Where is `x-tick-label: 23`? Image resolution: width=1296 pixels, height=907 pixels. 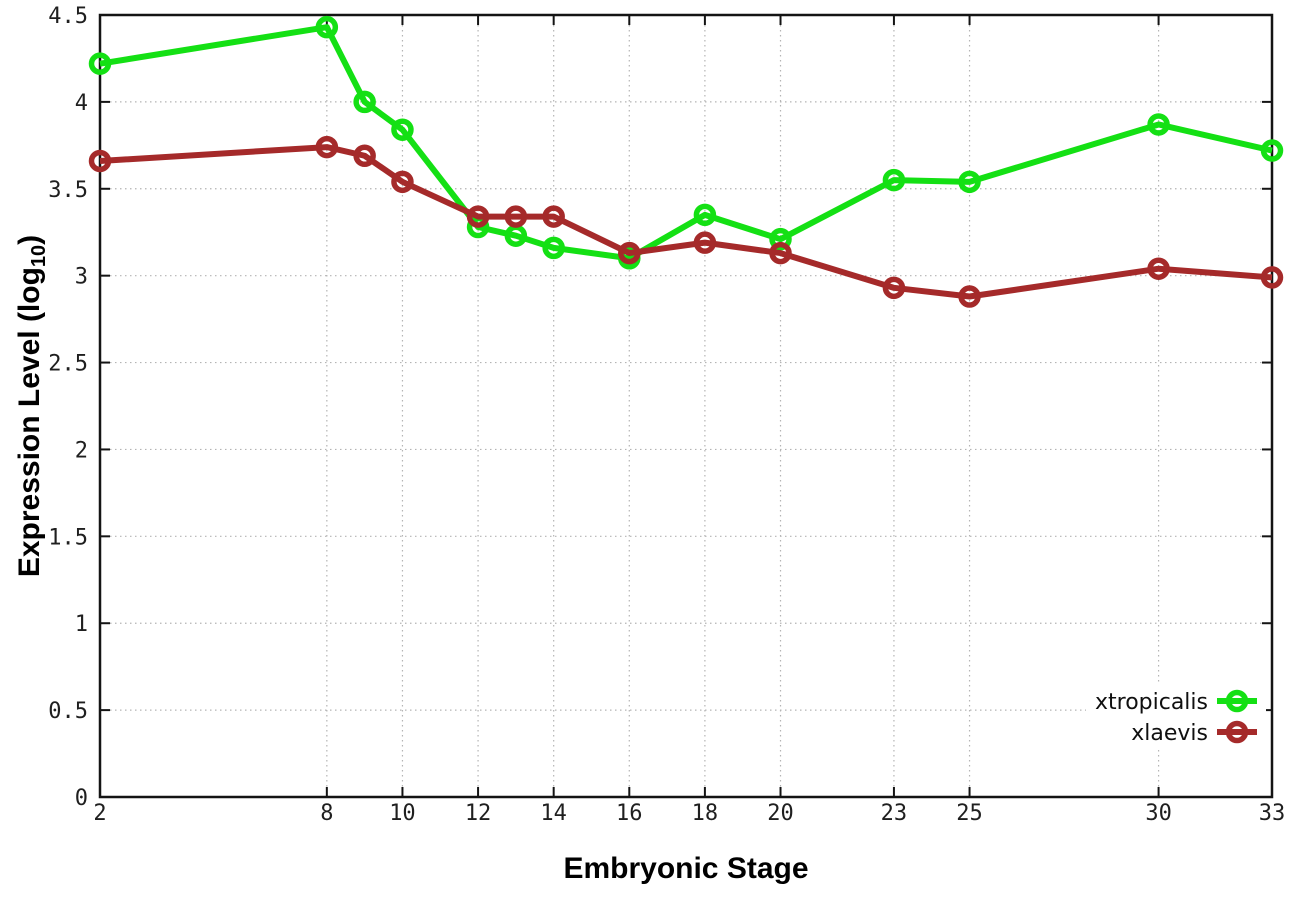 x-tick-label: 23 is located at coordinates (894, 813).